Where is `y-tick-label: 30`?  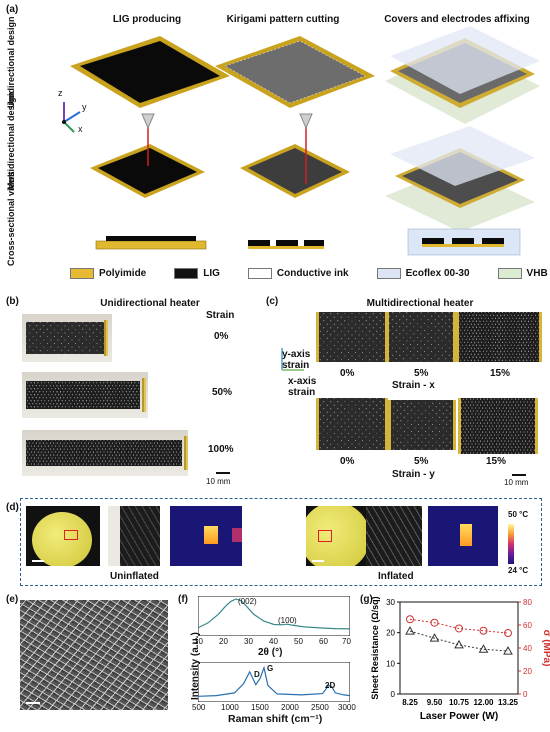 y-tick-label: 30 is located at coordinates (390, 602).